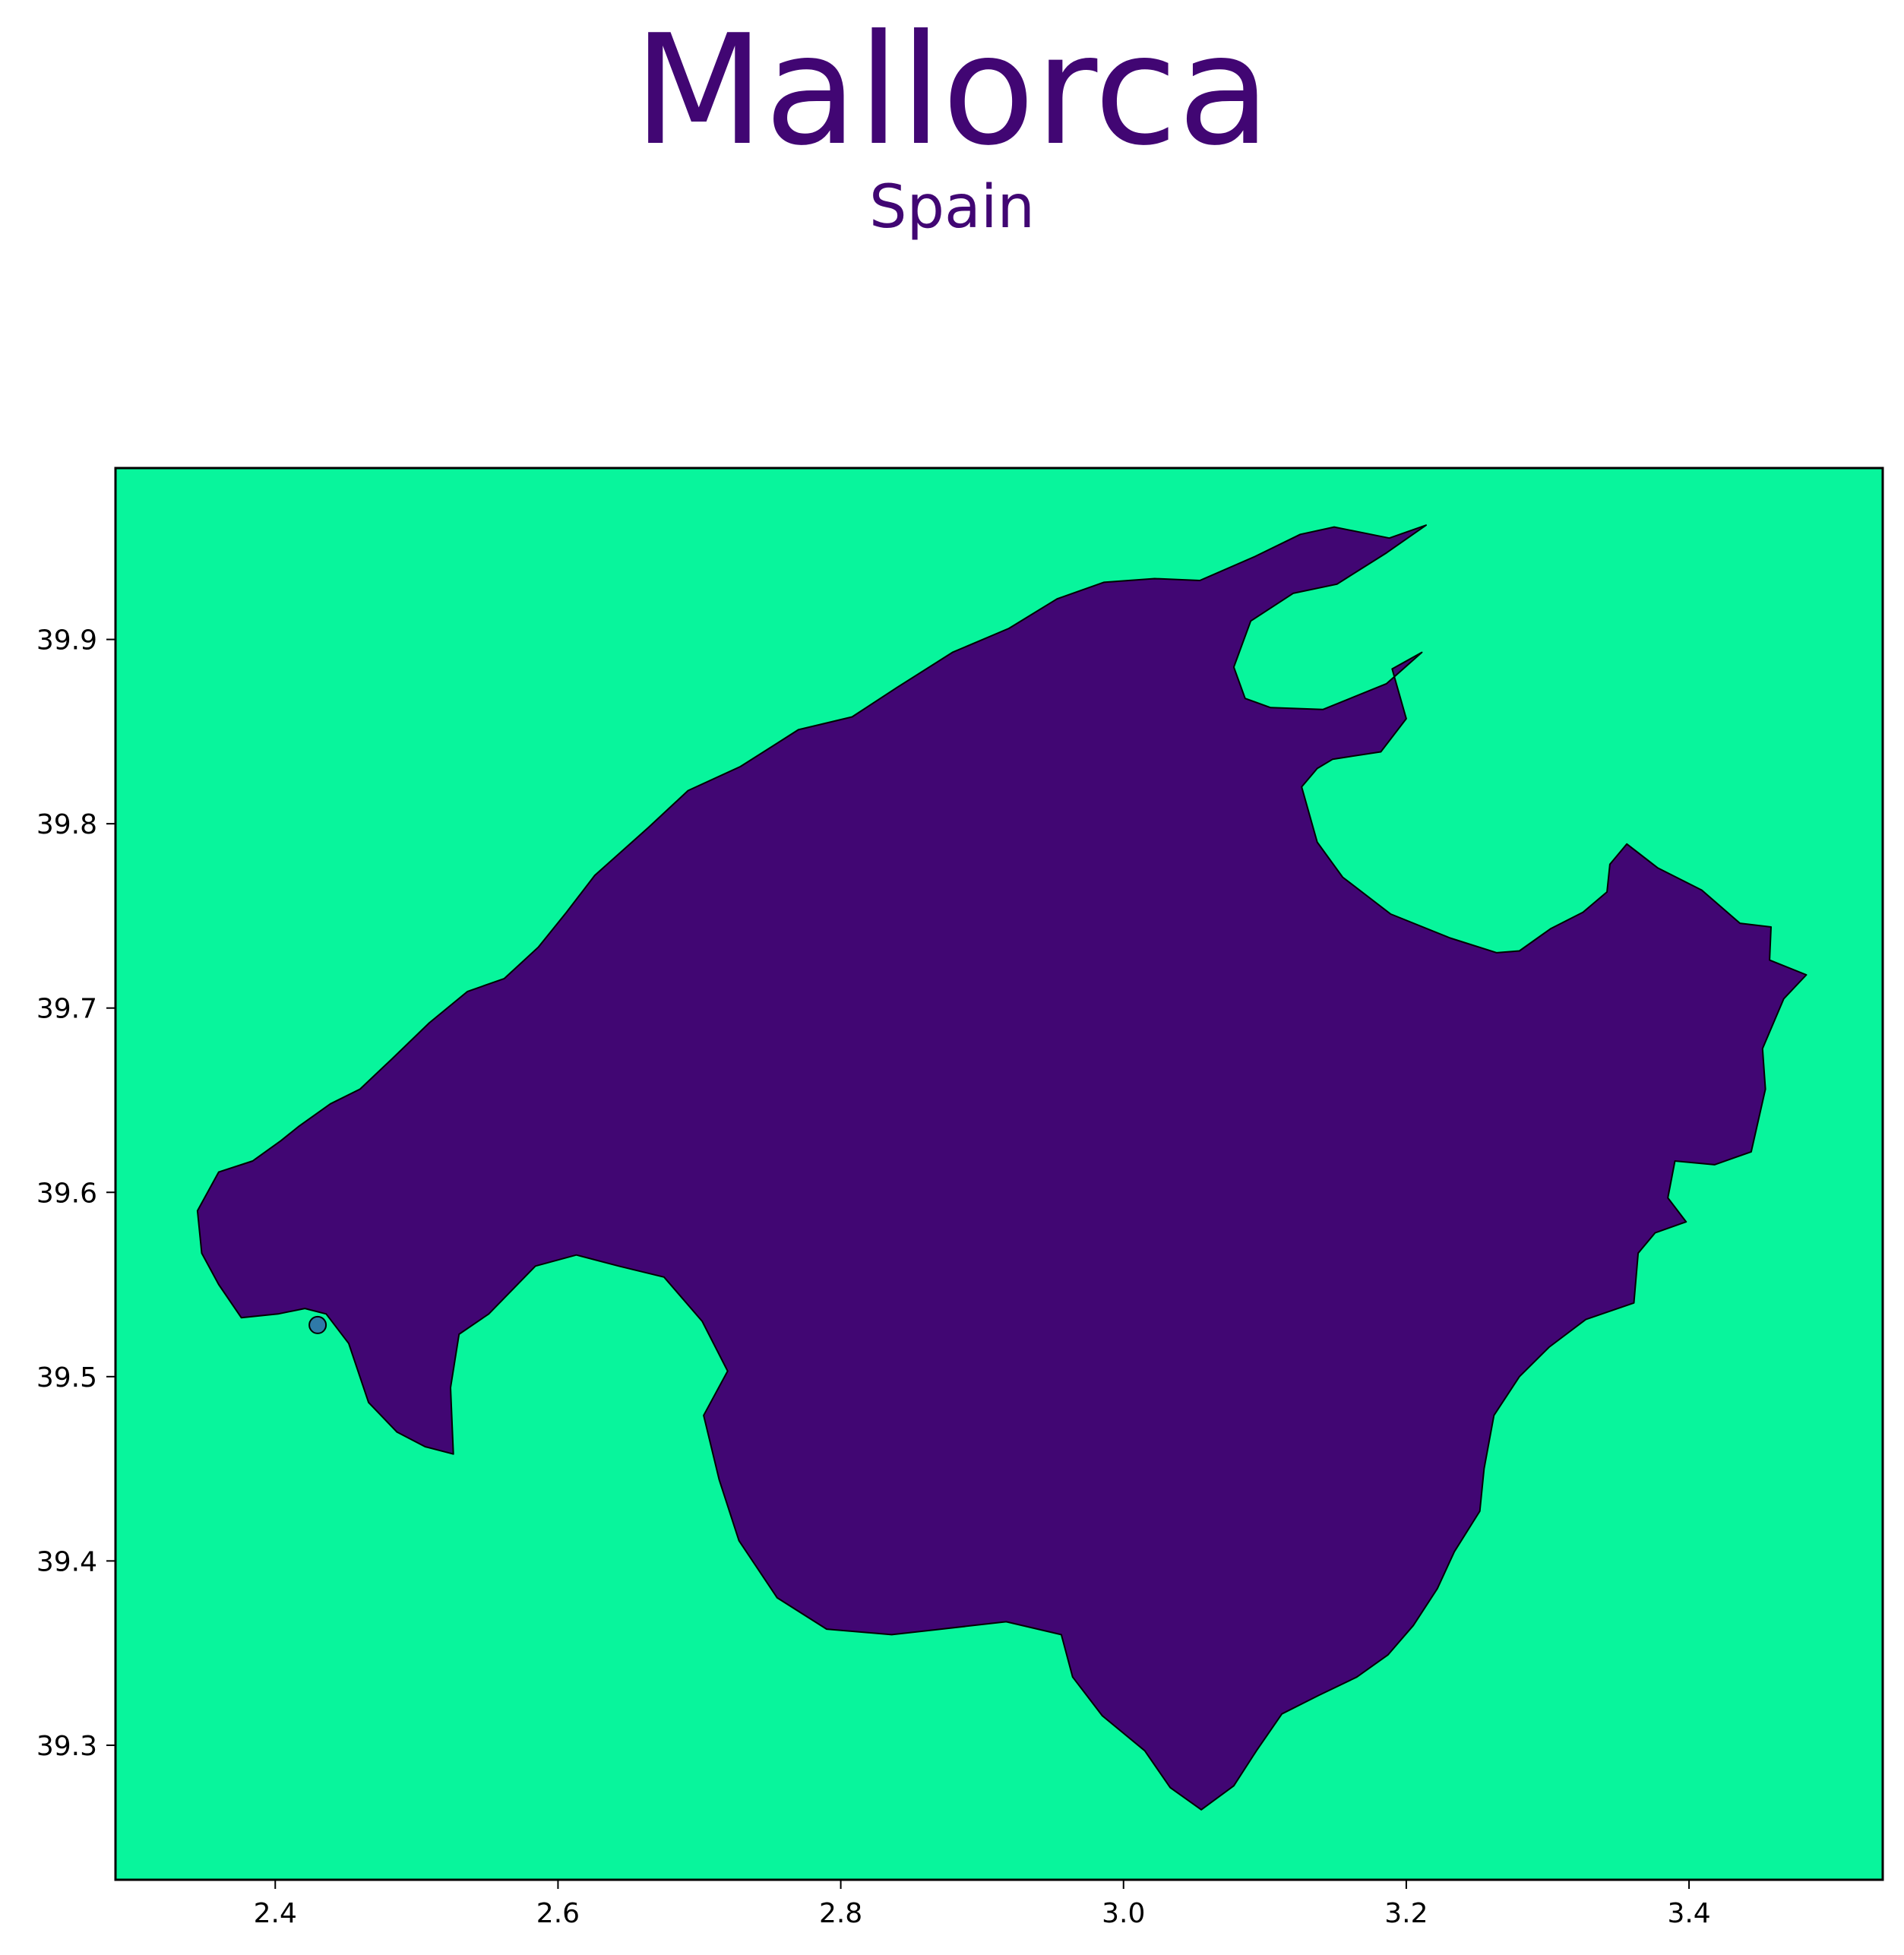 This screenshot has width=1904, height=1955. What do you see at coordinates (66, 1377) in the screenshot?
I see `y-tick-label: 39.5` at bounding box center [66, 1377].